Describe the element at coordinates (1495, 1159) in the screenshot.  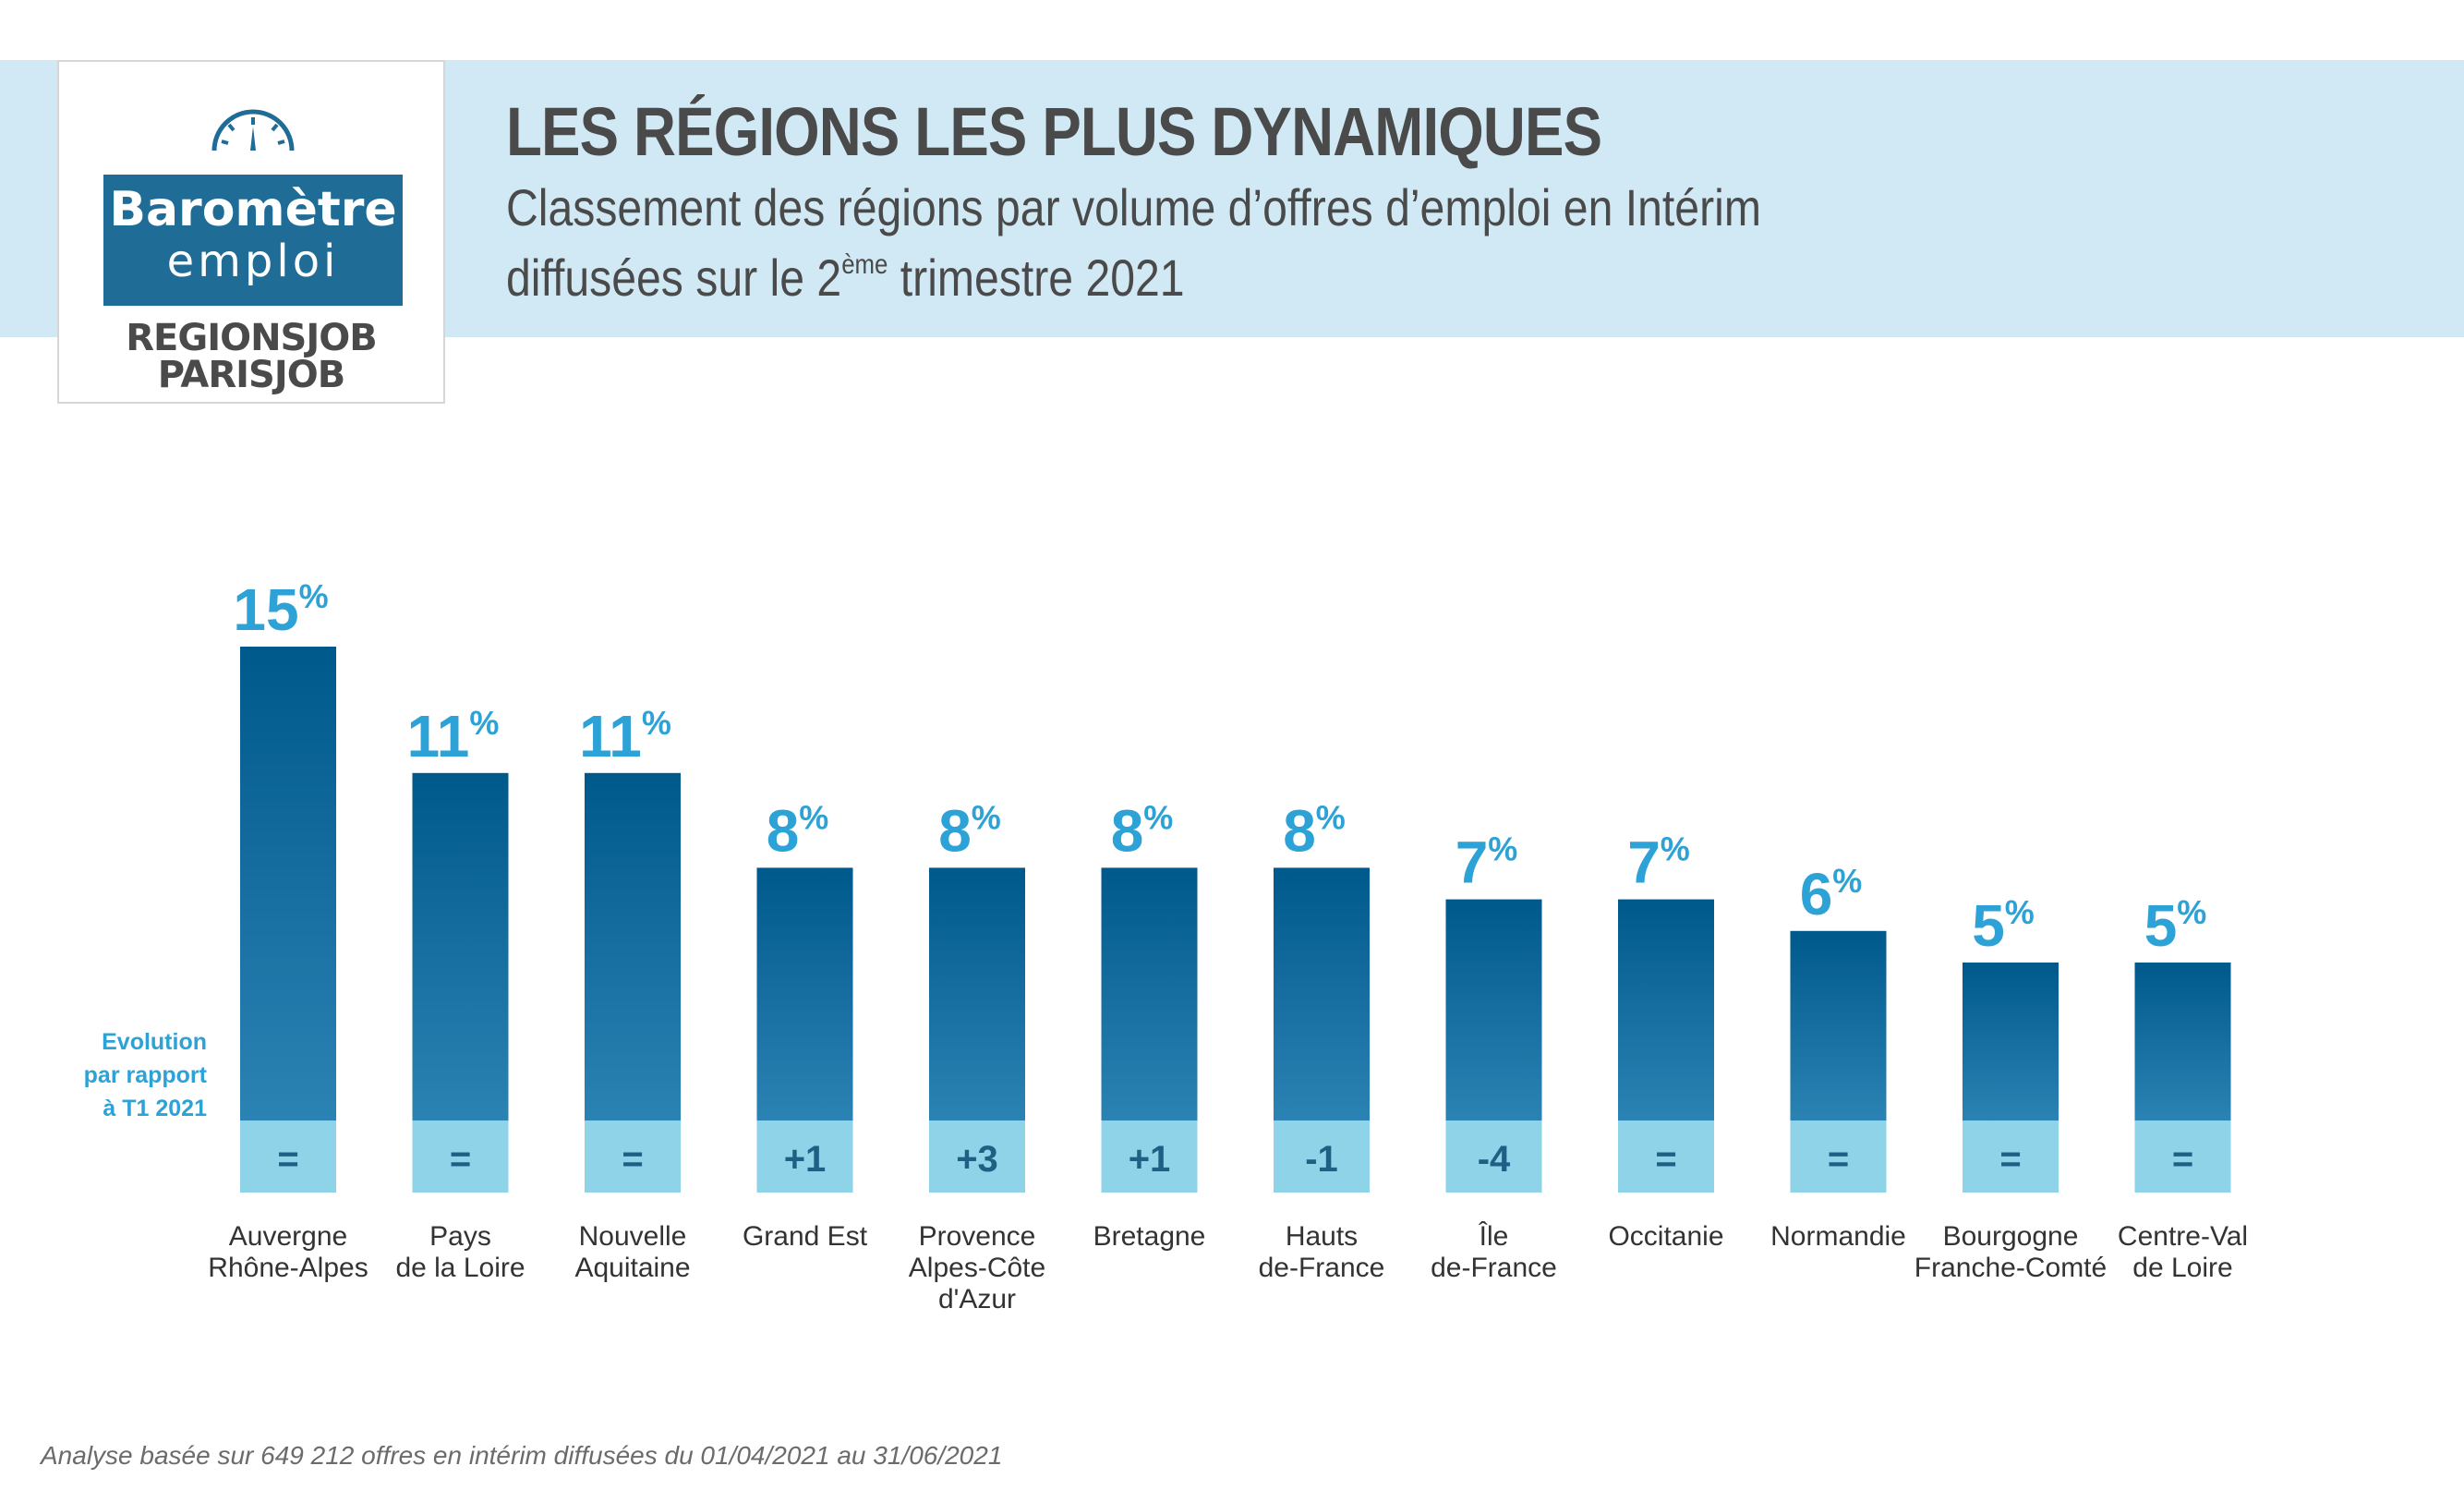
I see `evolution-value: -4` at that location.